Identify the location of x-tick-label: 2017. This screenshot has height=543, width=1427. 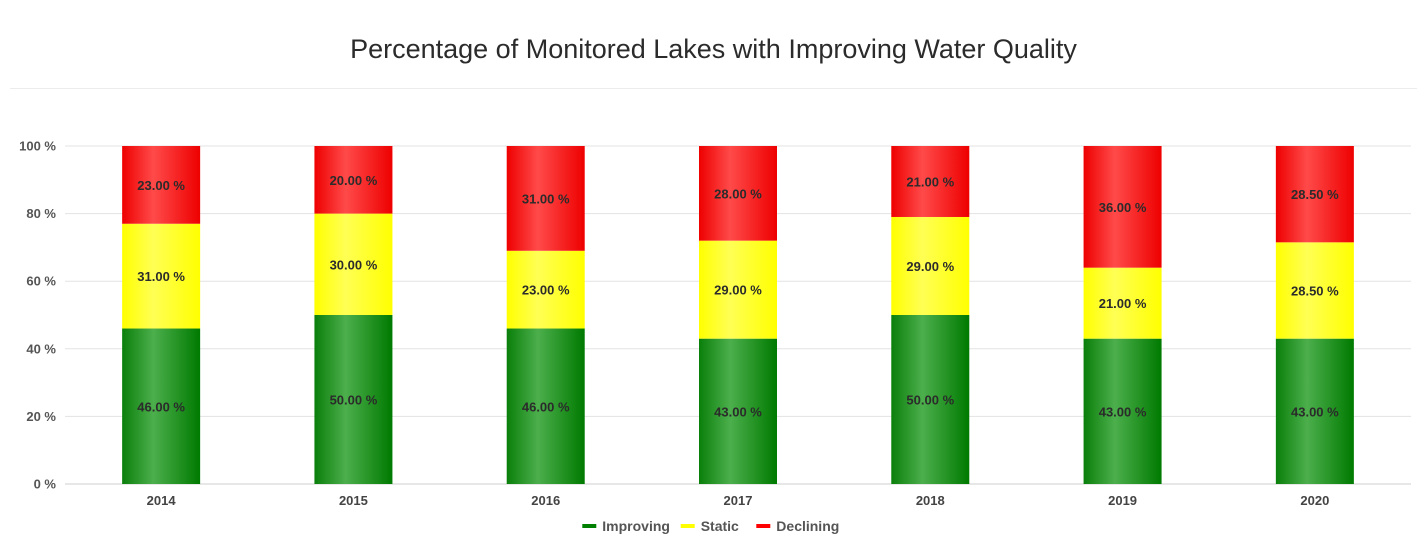
(738, 500).